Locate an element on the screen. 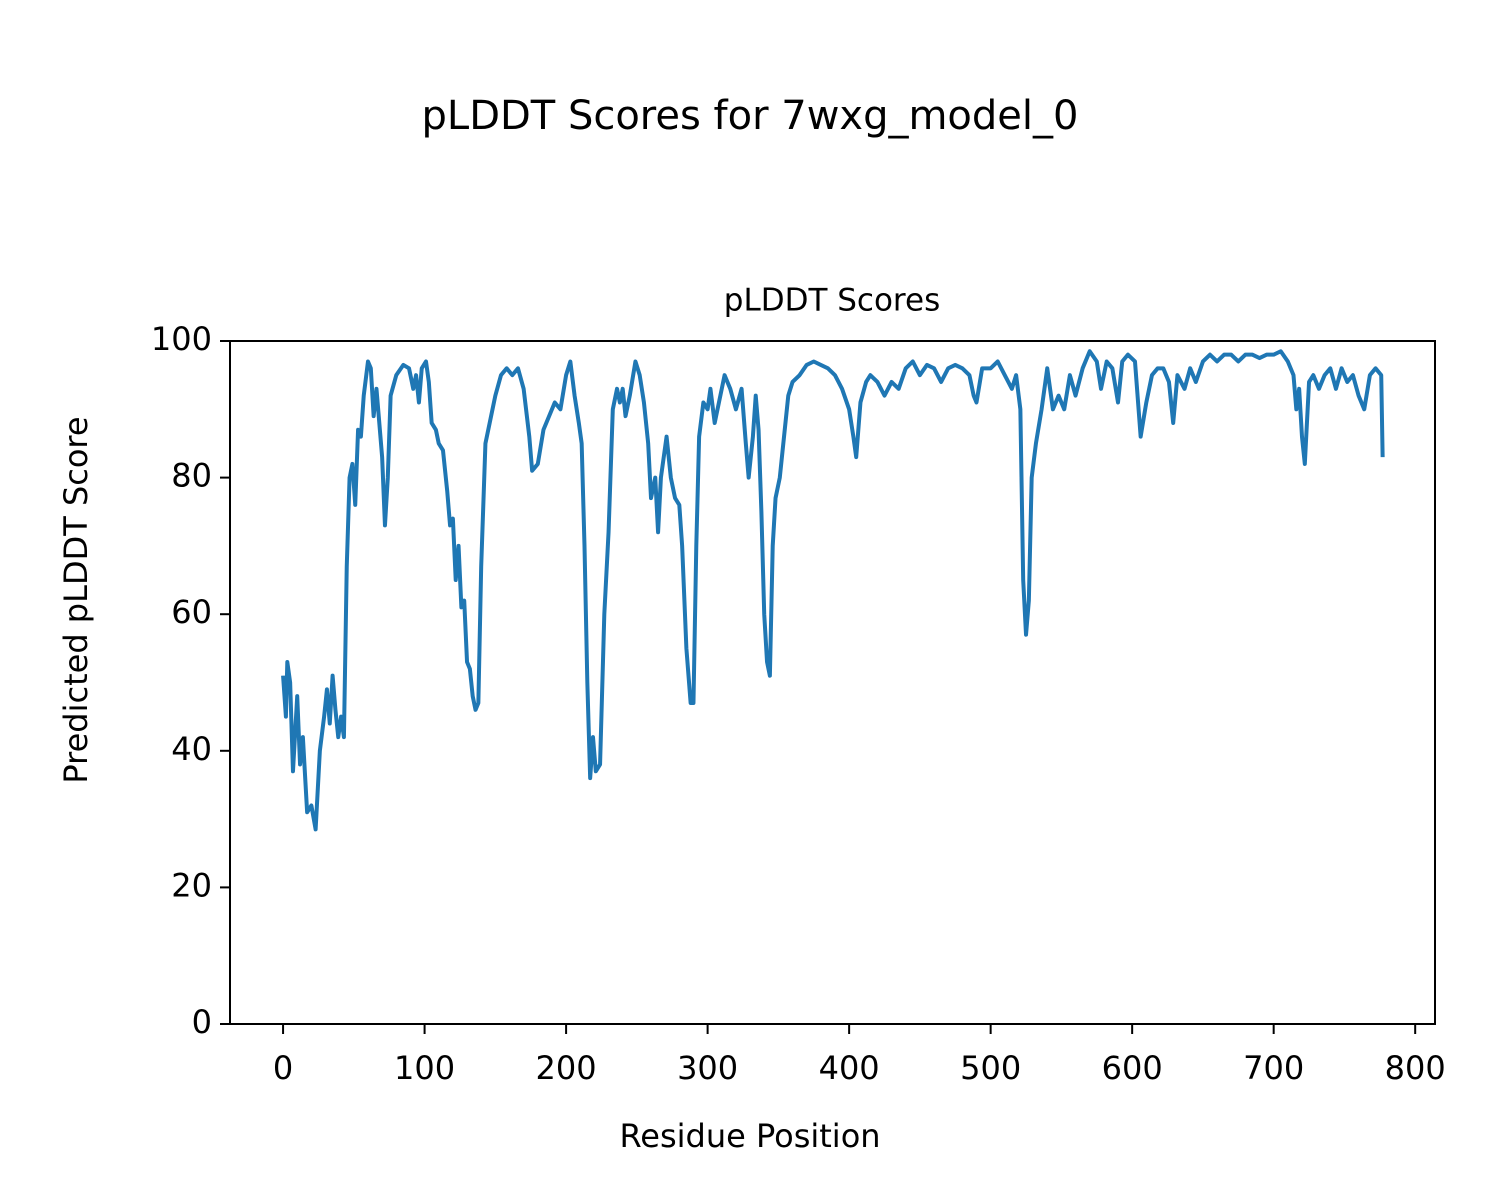  x-tick-label: 800 is located at coordinates (1415, 1068).